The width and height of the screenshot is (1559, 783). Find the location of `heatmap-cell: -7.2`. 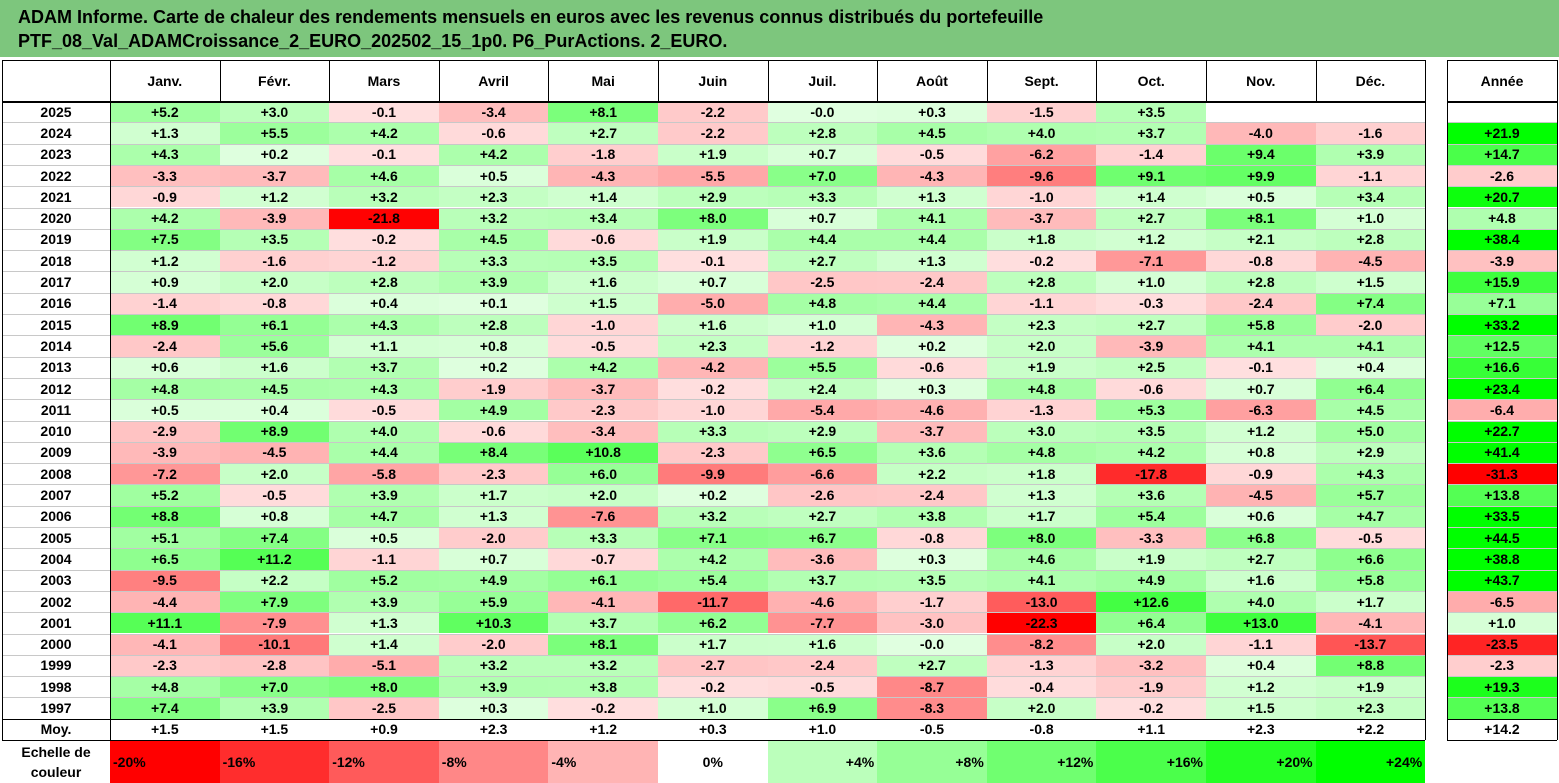

heatmap-cell: -7.2 is located at coordinates (165, 474).